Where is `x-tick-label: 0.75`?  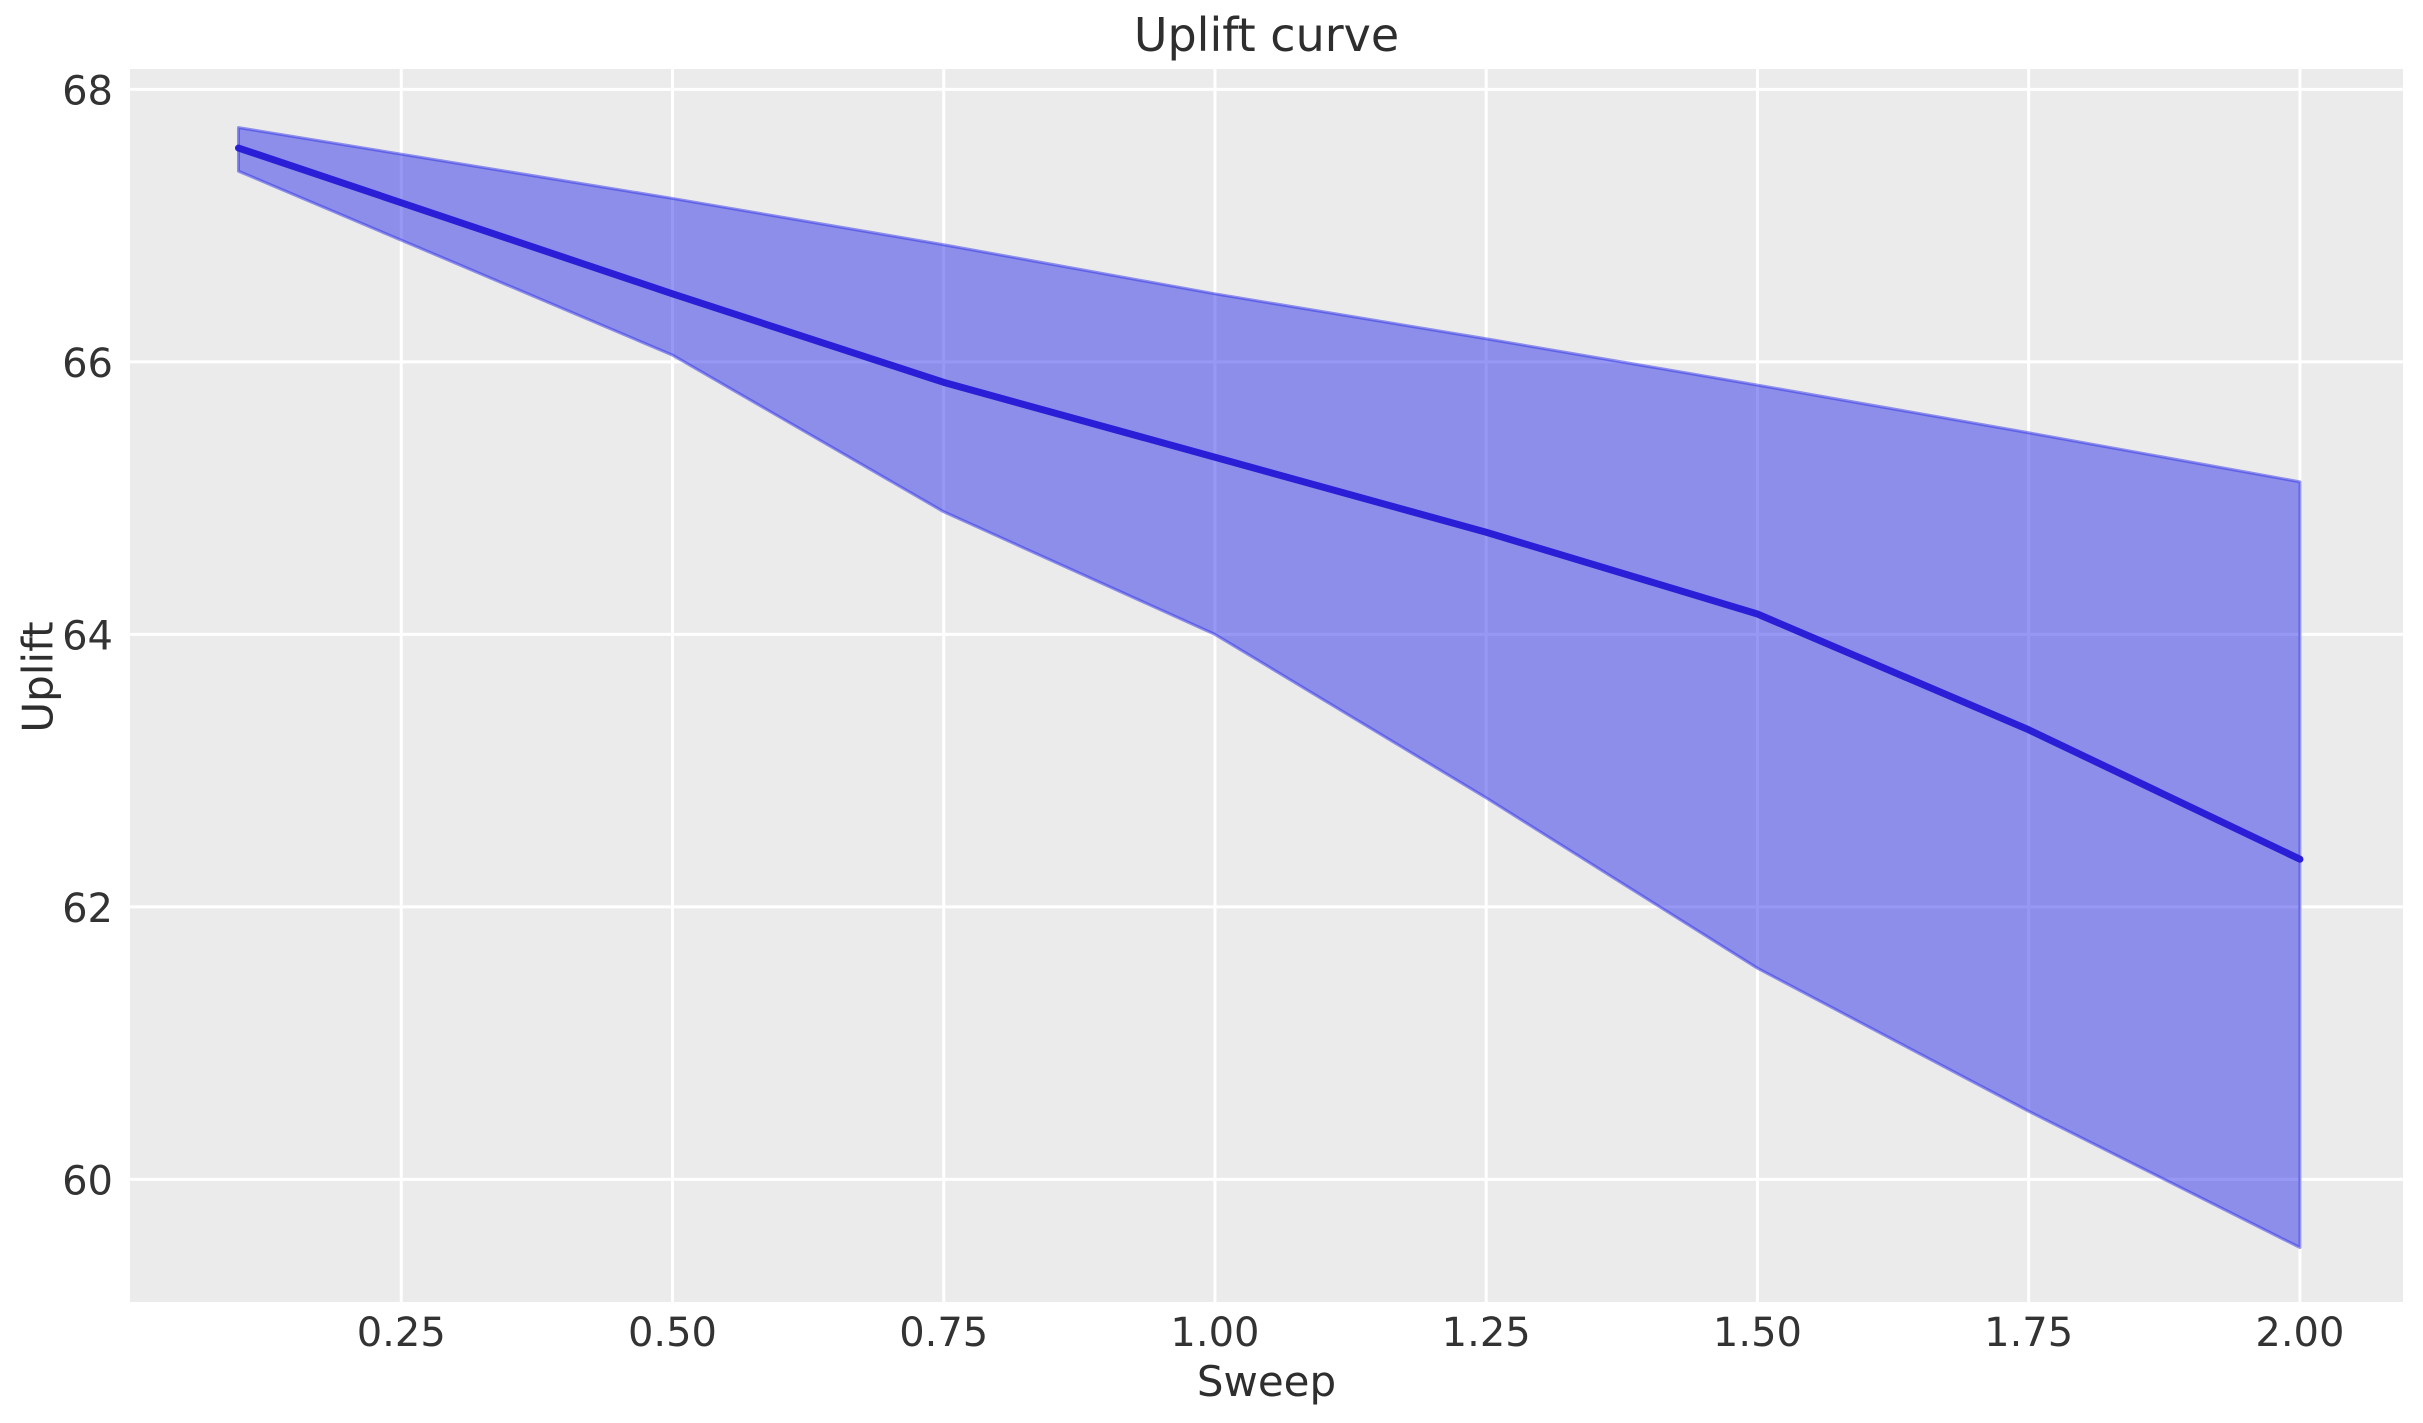 x-tick-label: 0.75 is located at coordinates (943, 1333).